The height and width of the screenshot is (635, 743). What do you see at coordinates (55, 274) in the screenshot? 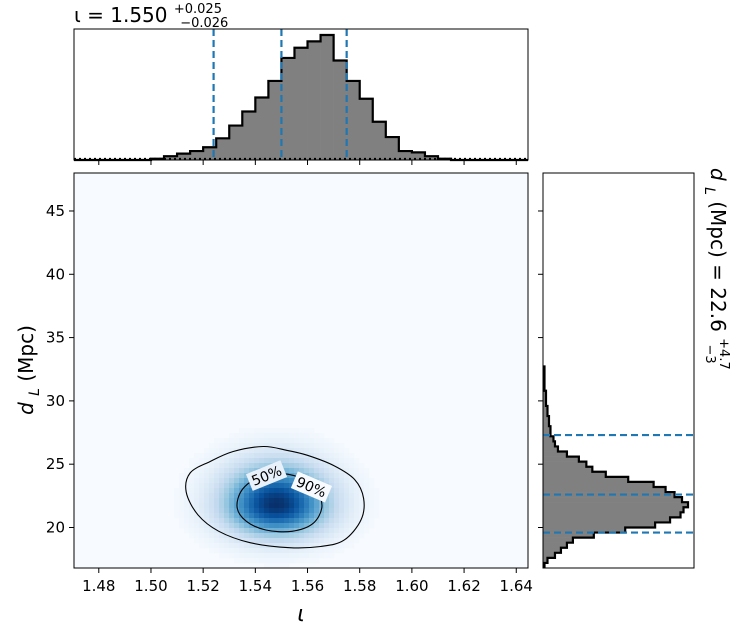
I see `y-tick-label: 40` at bounding box center [55, 274].